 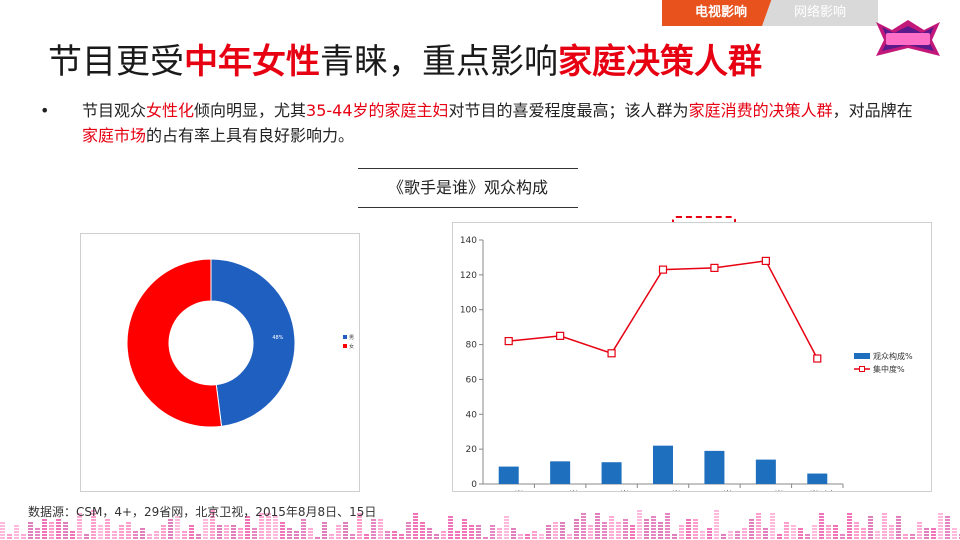 I want to click on title-highlight: 家庭决策人群, so click(x=660, y=62).